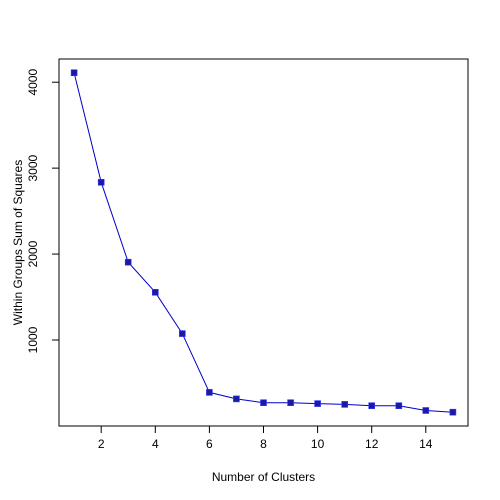  I want to click on x-tick-label: 10, so click(318, 444).